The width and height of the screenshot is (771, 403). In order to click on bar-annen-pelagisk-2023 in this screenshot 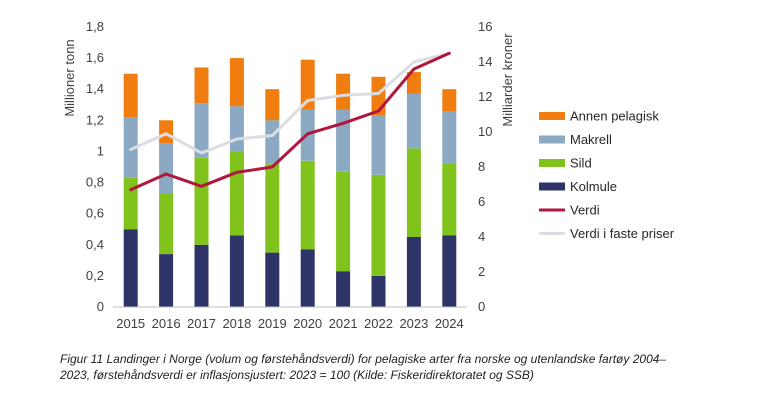, I will do `click(413, 83)`.